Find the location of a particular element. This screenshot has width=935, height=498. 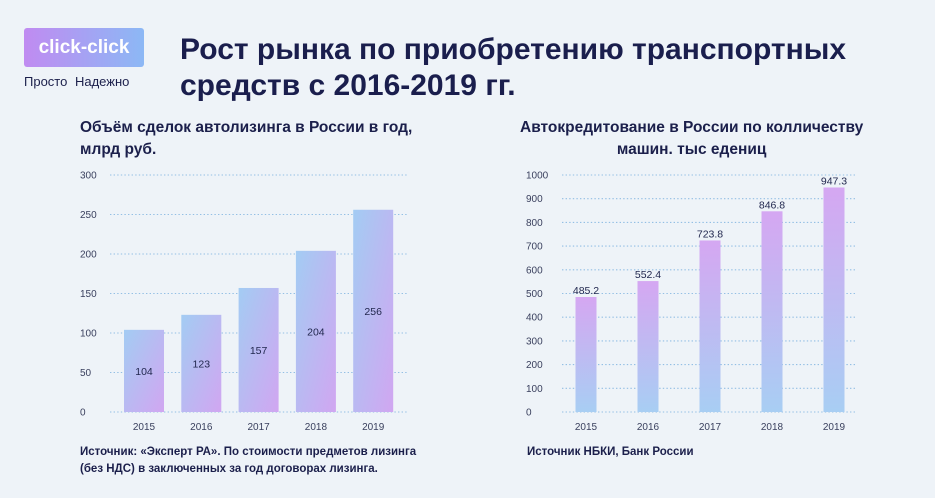

page-title-line: Рост рынка по приобретению транспортных is located at coordinates (513, 49).